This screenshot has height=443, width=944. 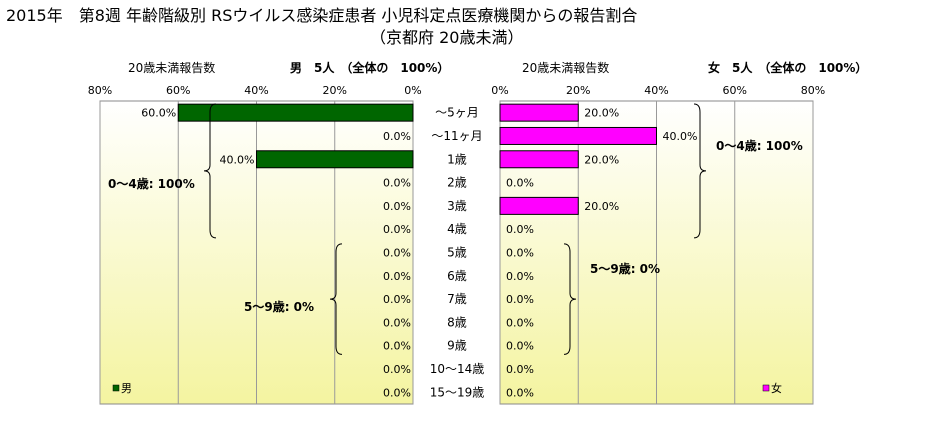 What do you see at coordinates (680, 136) in the screenshot?
I see `female-value-label: 40.0%` at bounding box center [680, 136].